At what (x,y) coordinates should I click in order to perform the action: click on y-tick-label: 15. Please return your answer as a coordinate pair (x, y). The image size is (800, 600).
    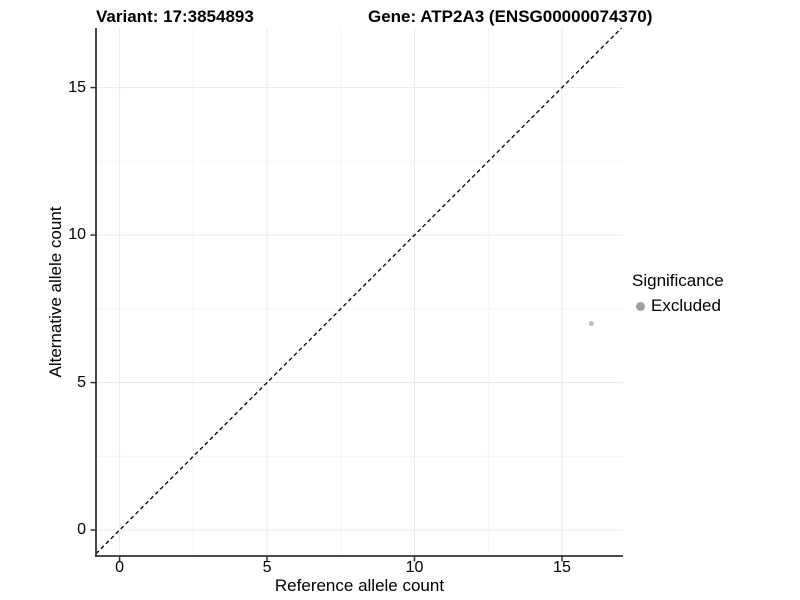
    Looking at the image, I should click on (77, 87).